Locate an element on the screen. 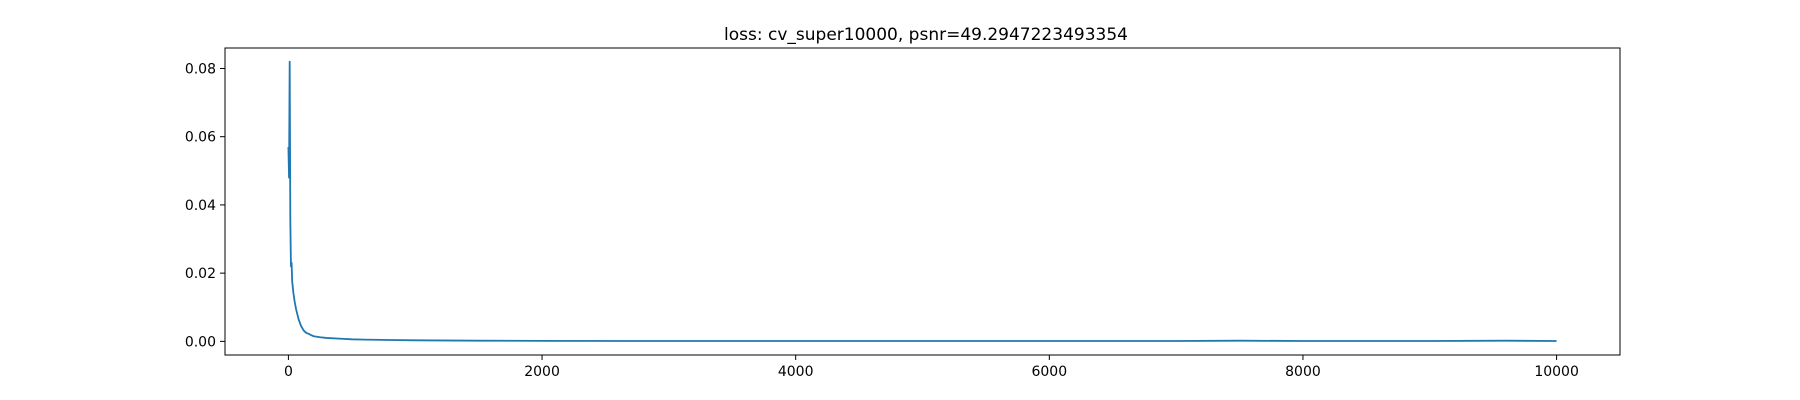  y-tick-label: 0.06 is located at coordinates (200, 138).